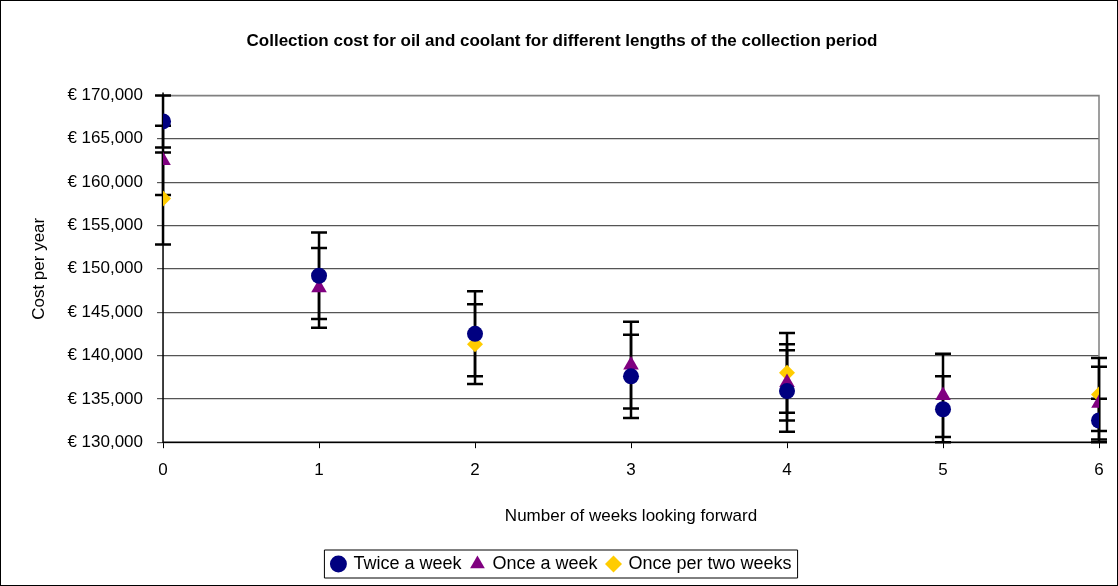 The image size is (1118, 586). I want to click on y-tick-label: € 155,000, so click(105, 225).